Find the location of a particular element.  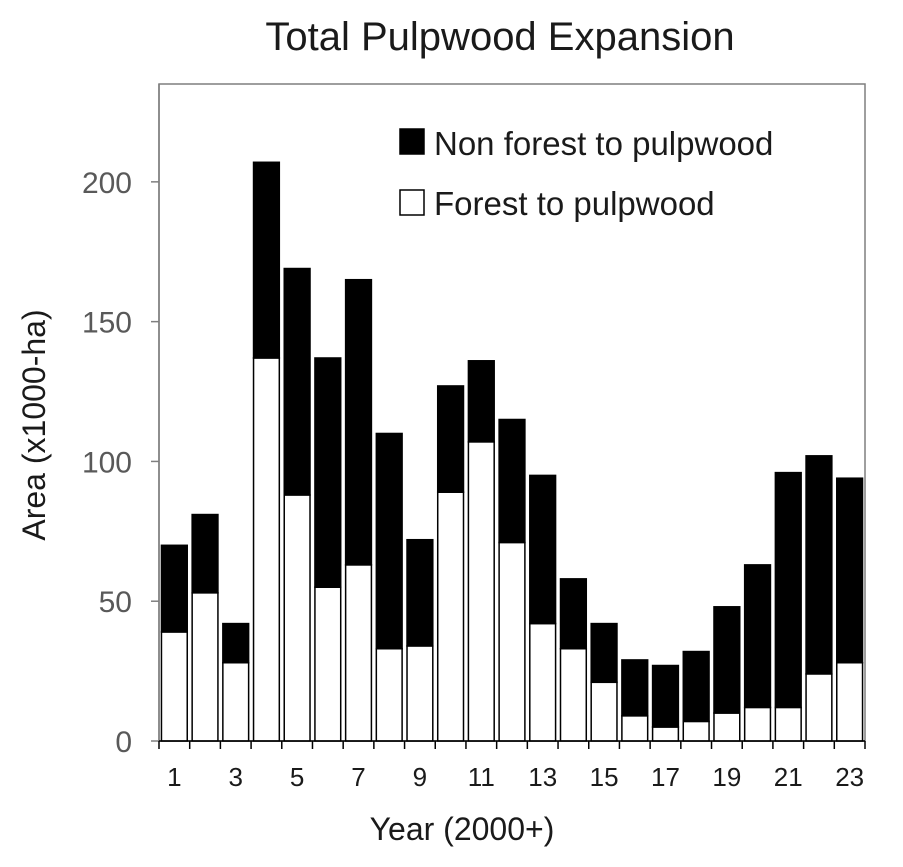

x-tick-label-9: 9 is located at coordinates (420, 777).